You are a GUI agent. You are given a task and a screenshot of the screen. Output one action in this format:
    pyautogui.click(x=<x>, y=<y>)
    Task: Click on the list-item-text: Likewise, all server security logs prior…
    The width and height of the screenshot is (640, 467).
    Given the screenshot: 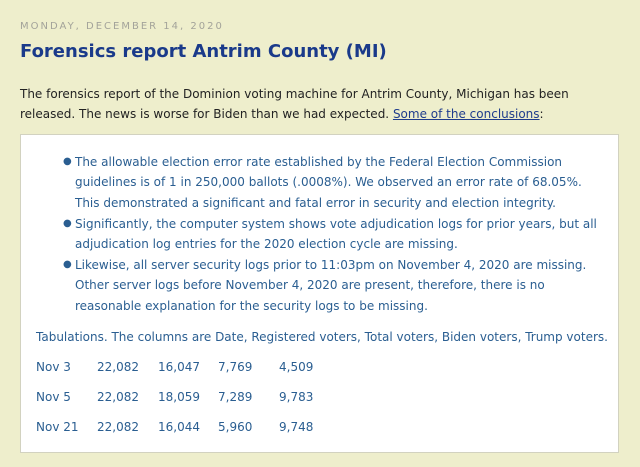 What is the action you would take?
    pyautogui.click(x=331, y=285)
    